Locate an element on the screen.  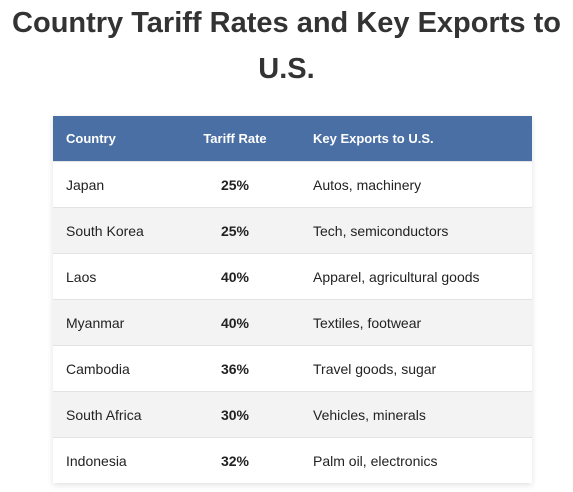
table-row: Myanmar 40% Textiles, footwear is located at coordinates (292, 322).